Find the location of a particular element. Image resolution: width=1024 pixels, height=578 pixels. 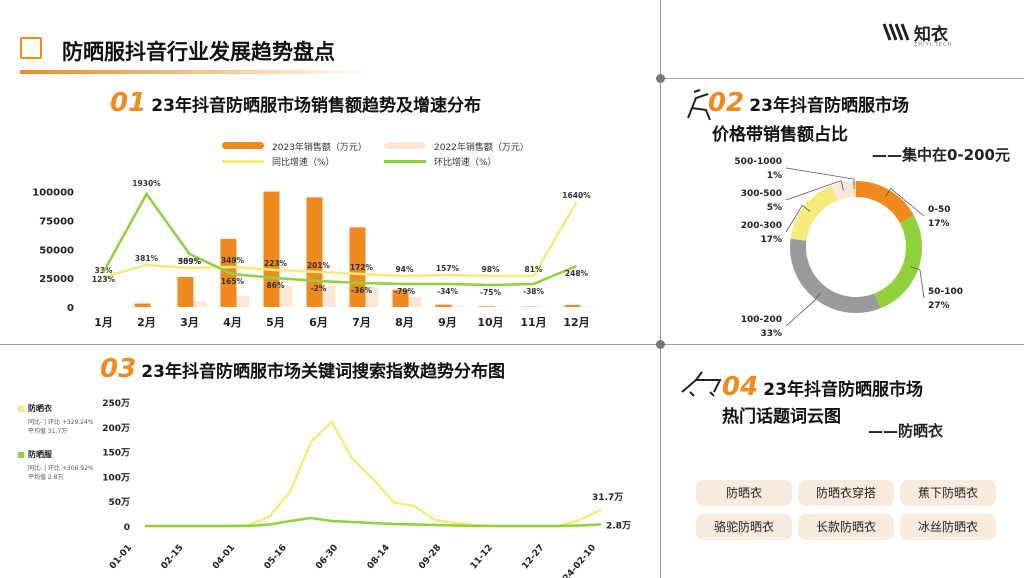

x-tick-label: 08-14 is located at coordinates (379, 557).